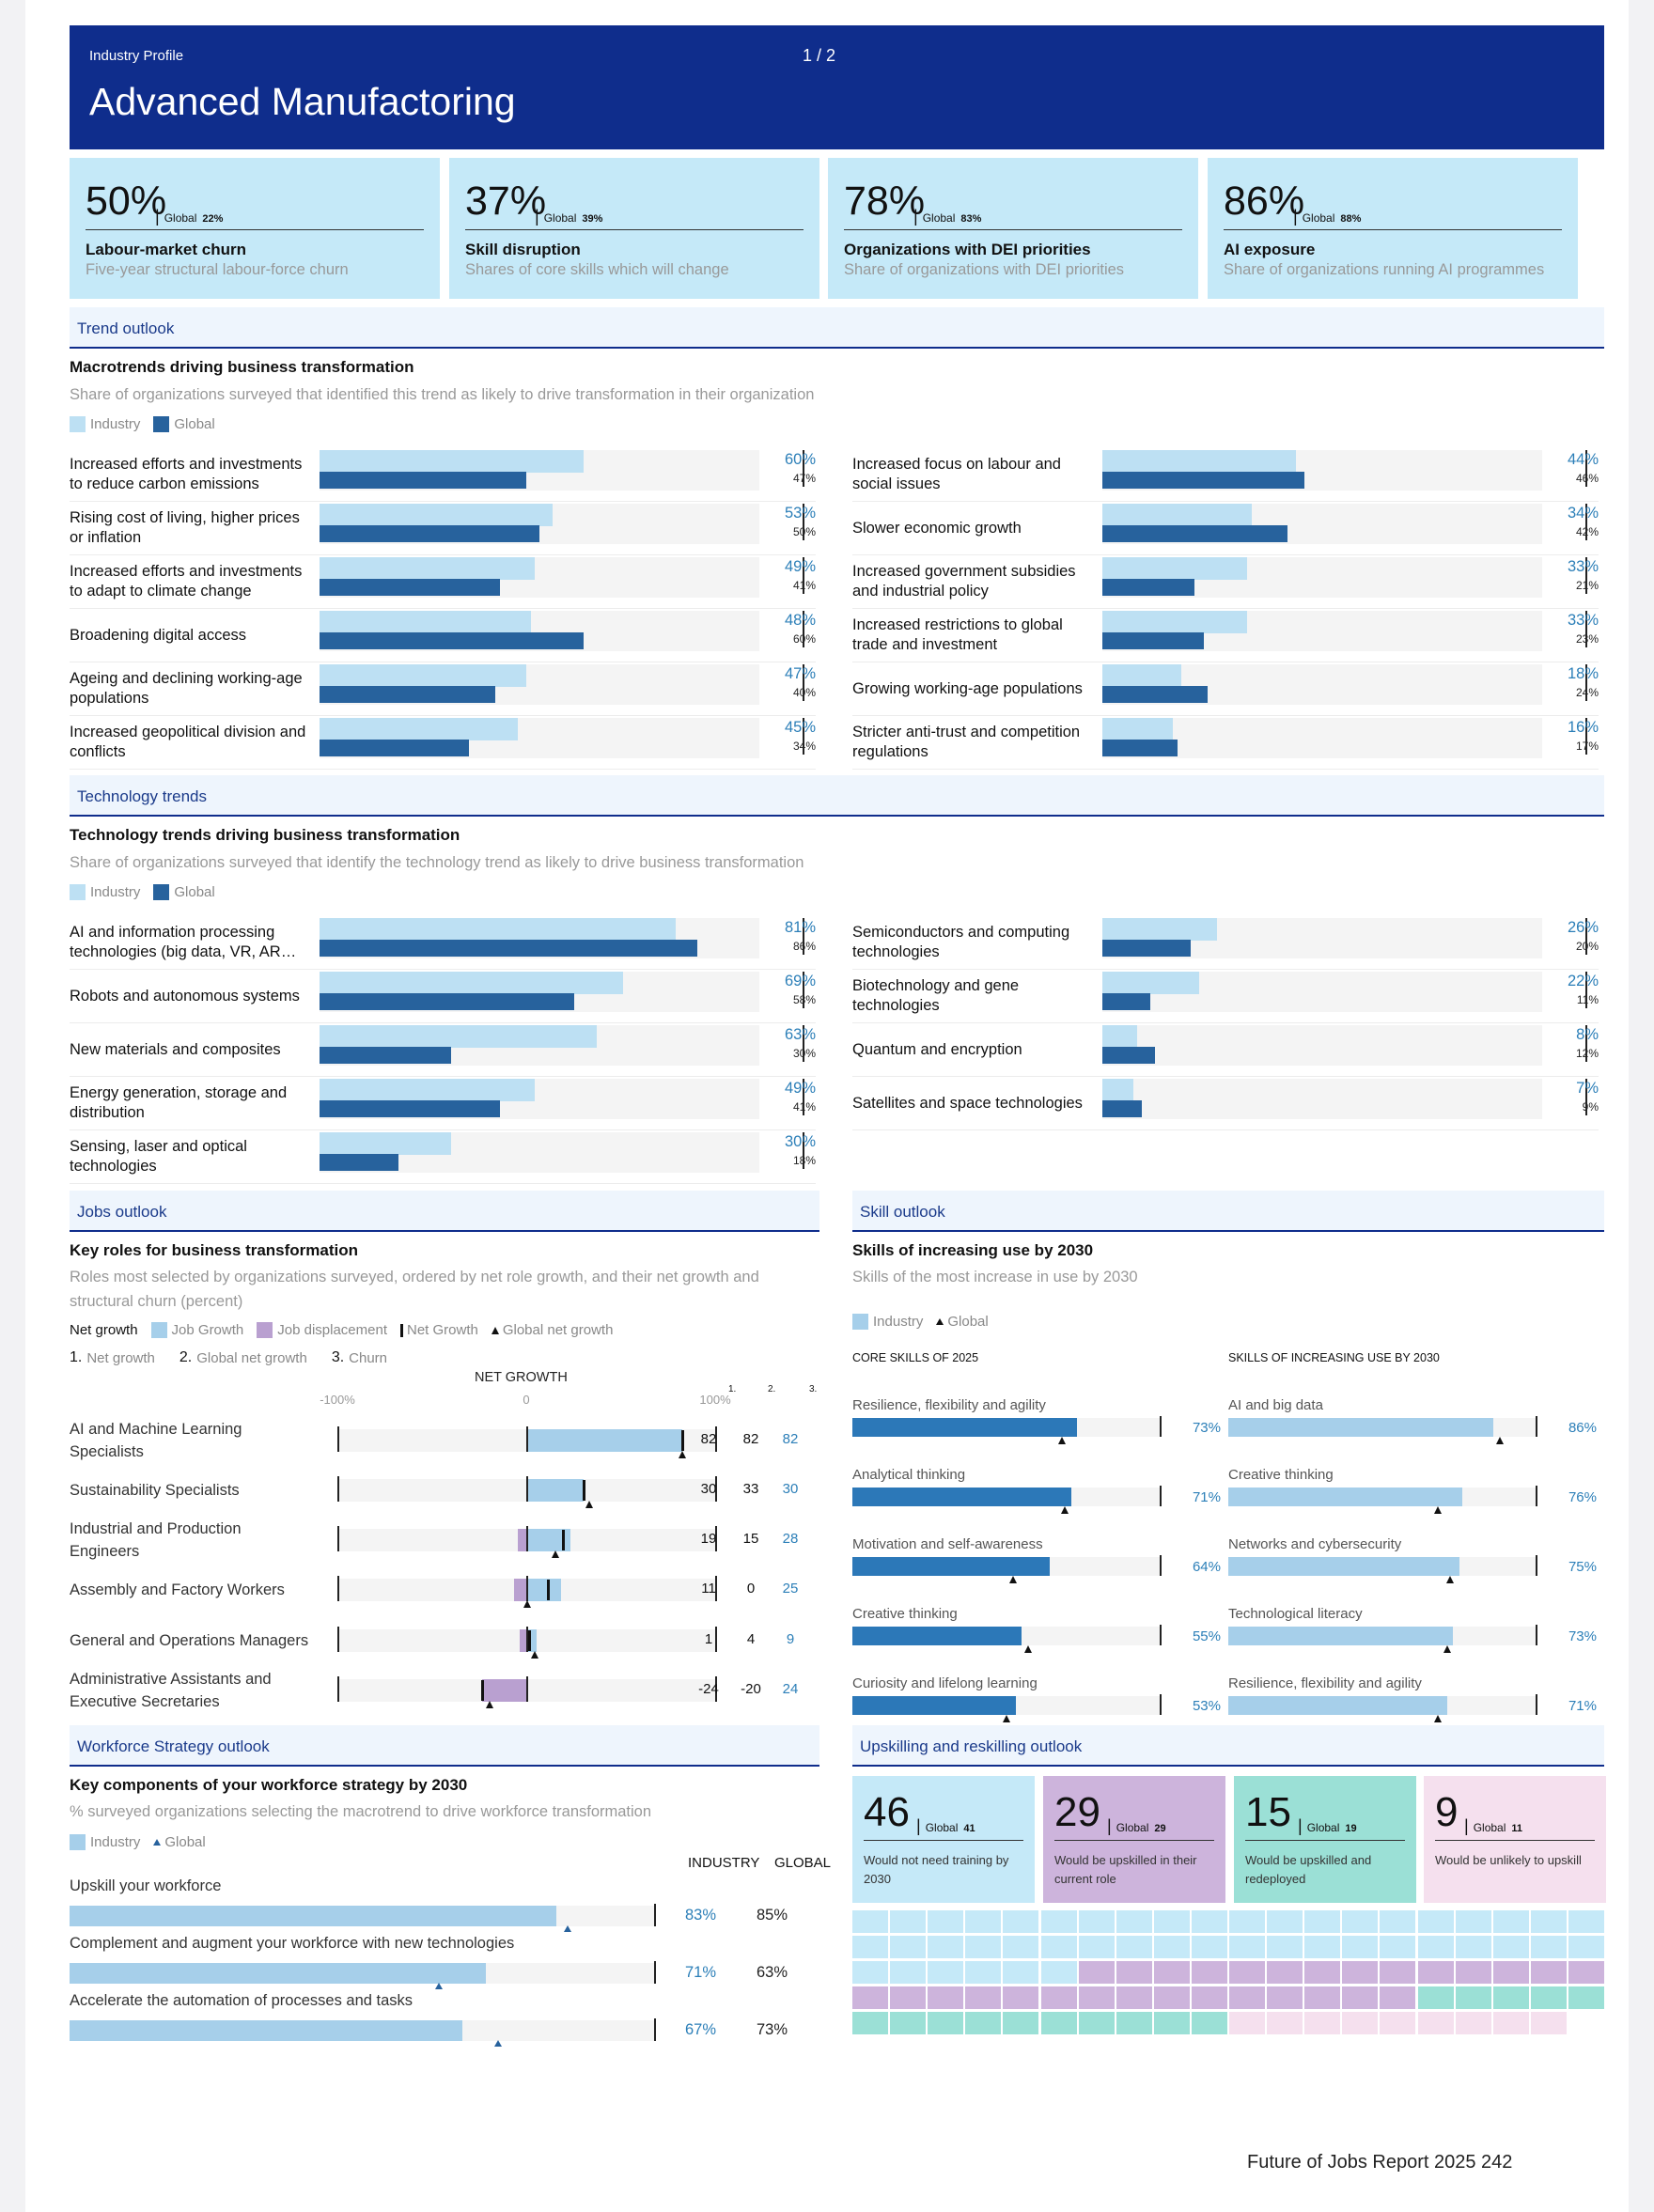 The height and width of the screenshot is (2212, 1654). I want to click on workforce-strategy-band: Workforce Strategy outlook, so click(444, 1746).